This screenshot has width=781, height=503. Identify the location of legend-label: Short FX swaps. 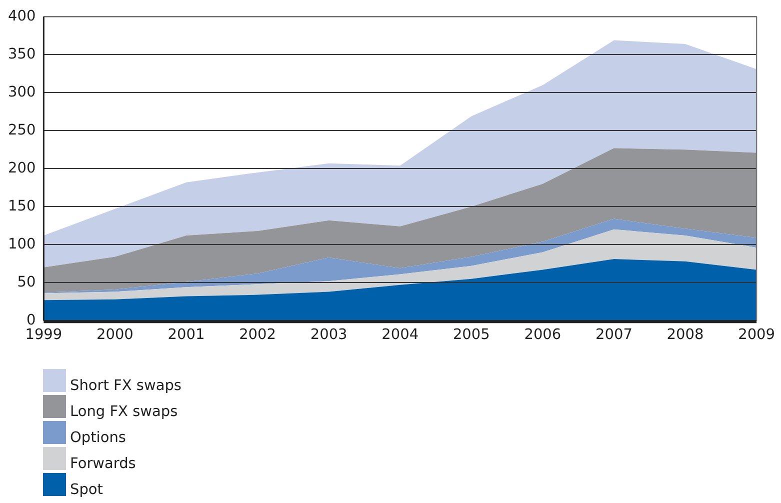
(126, 386).